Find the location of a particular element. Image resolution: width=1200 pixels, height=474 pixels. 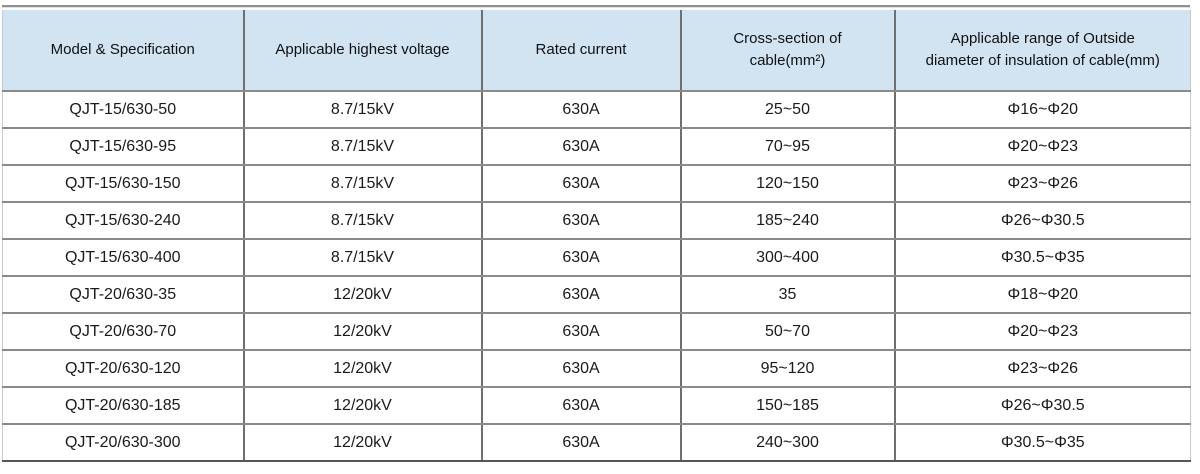

cell-model: QJT-20/630-120 is located at coordinates (123, 369).